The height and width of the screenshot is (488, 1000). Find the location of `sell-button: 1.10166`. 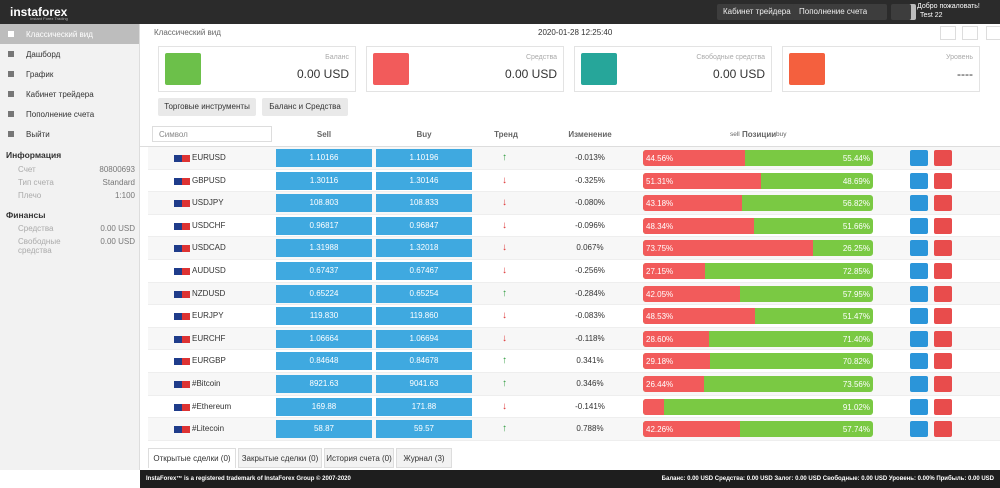

sell-button: 1.10166 is located at coordinates (324, 158).